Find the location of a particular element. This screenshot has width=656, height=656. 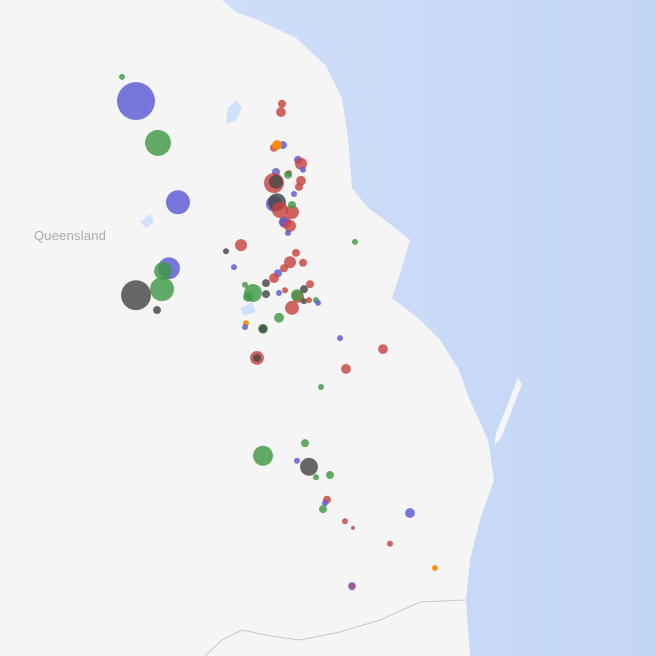

state-border is located at coordinates (335, 627).